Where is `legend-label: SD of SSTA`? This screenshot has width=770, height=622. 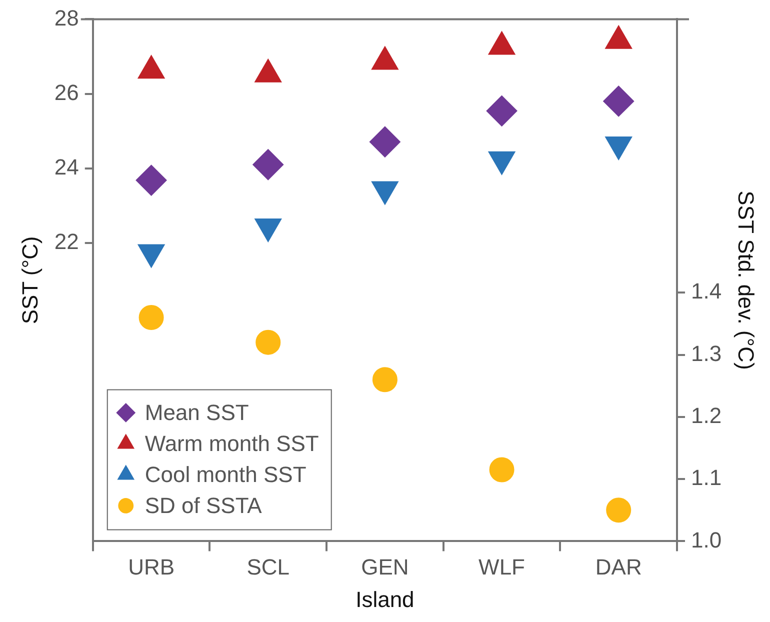
legend-label: SD of SSTA is located at coordinates (203, 505).